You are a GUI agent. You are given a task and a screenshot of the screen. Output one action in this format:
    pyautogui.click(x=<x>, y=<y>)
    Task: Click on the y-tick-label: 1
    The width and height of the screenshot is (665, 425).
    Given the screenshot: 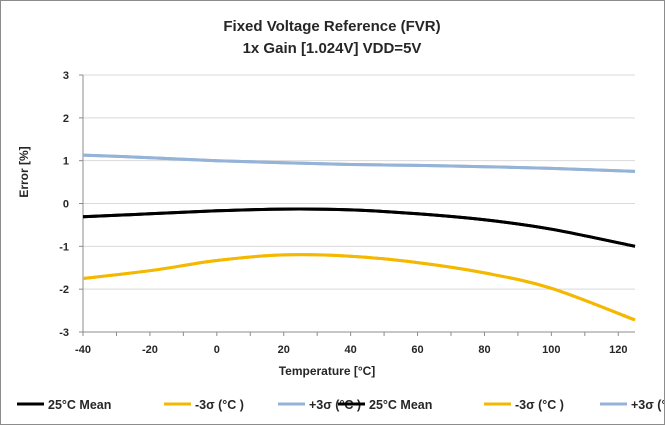 What is the action you would take?
    pyautogui.click(x=66, y=162)
    